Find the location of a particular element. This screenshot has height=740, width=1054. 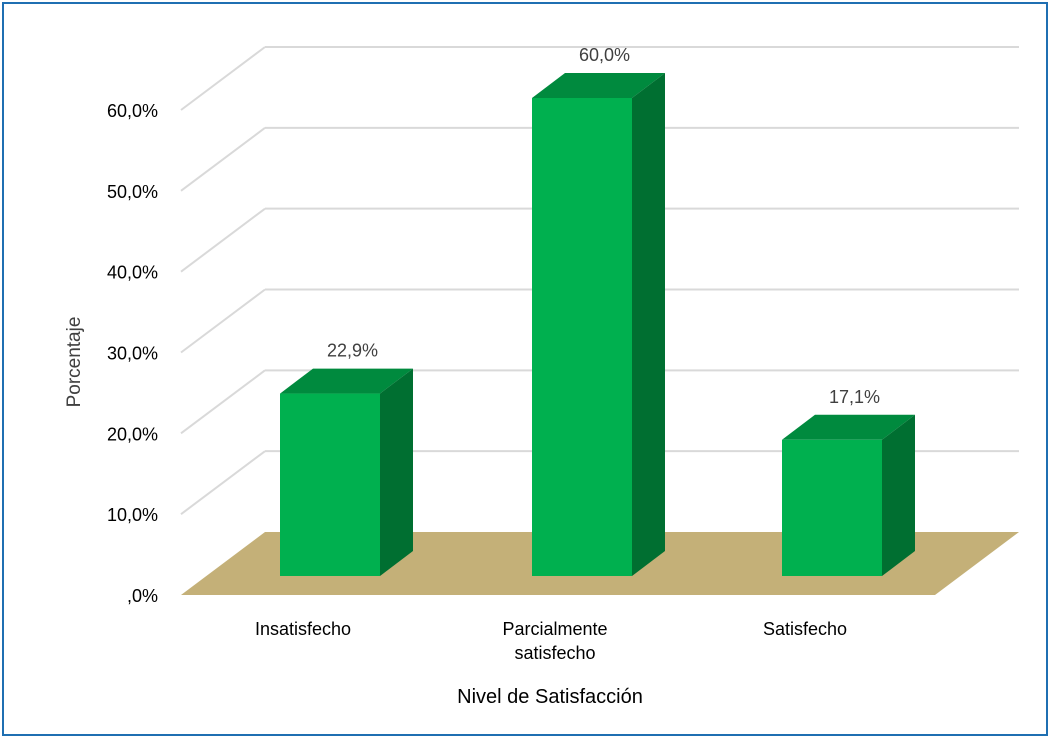

y-tick-labels: ,0% 10,0% 20,0% 30,0% 40,0% 50,0% 60,0% is located at coordinates (132, 353).